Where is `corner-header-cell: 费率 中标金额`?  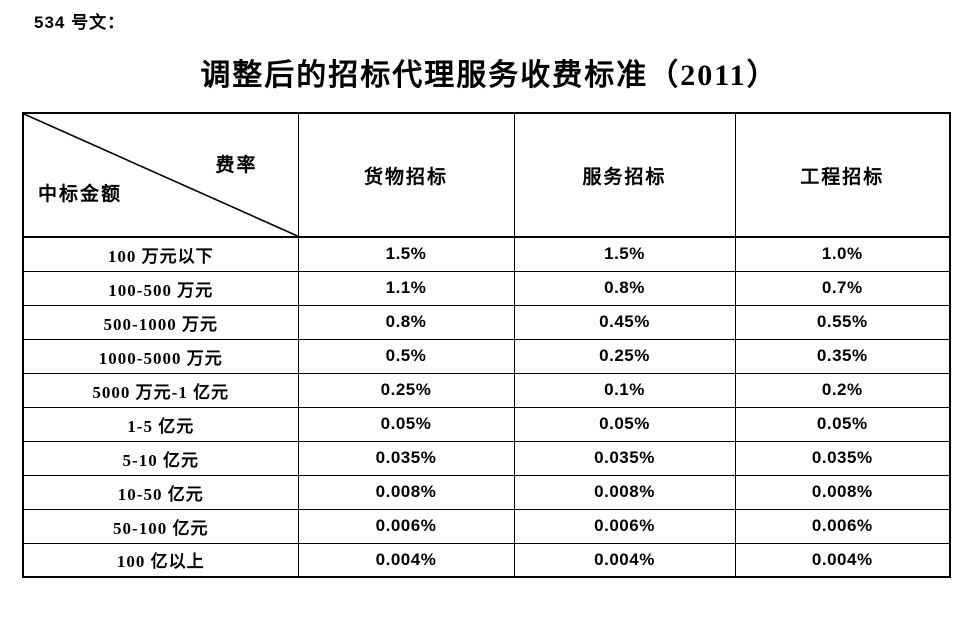 corner-header-cell: 费率 中标金额 is located at coordinates (160, 175).